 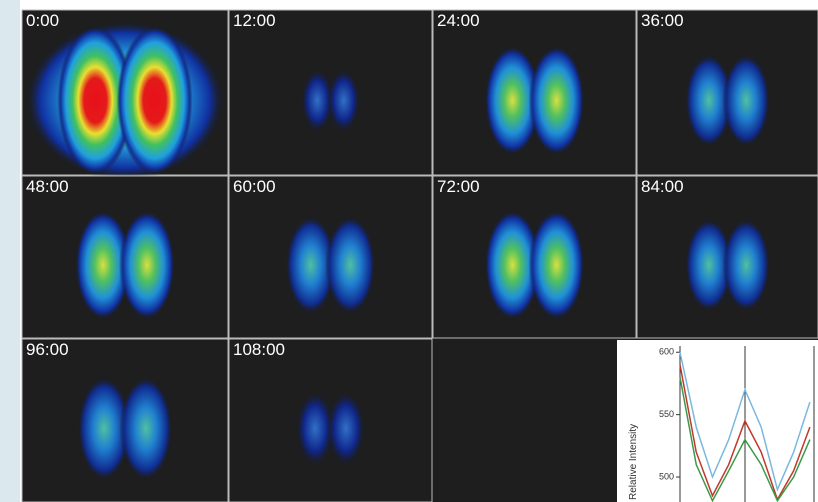 What do you see at coordinates (666, 476) in the screenshot?
I see `y-tick-label: 500` at bounding box center [666, 476].